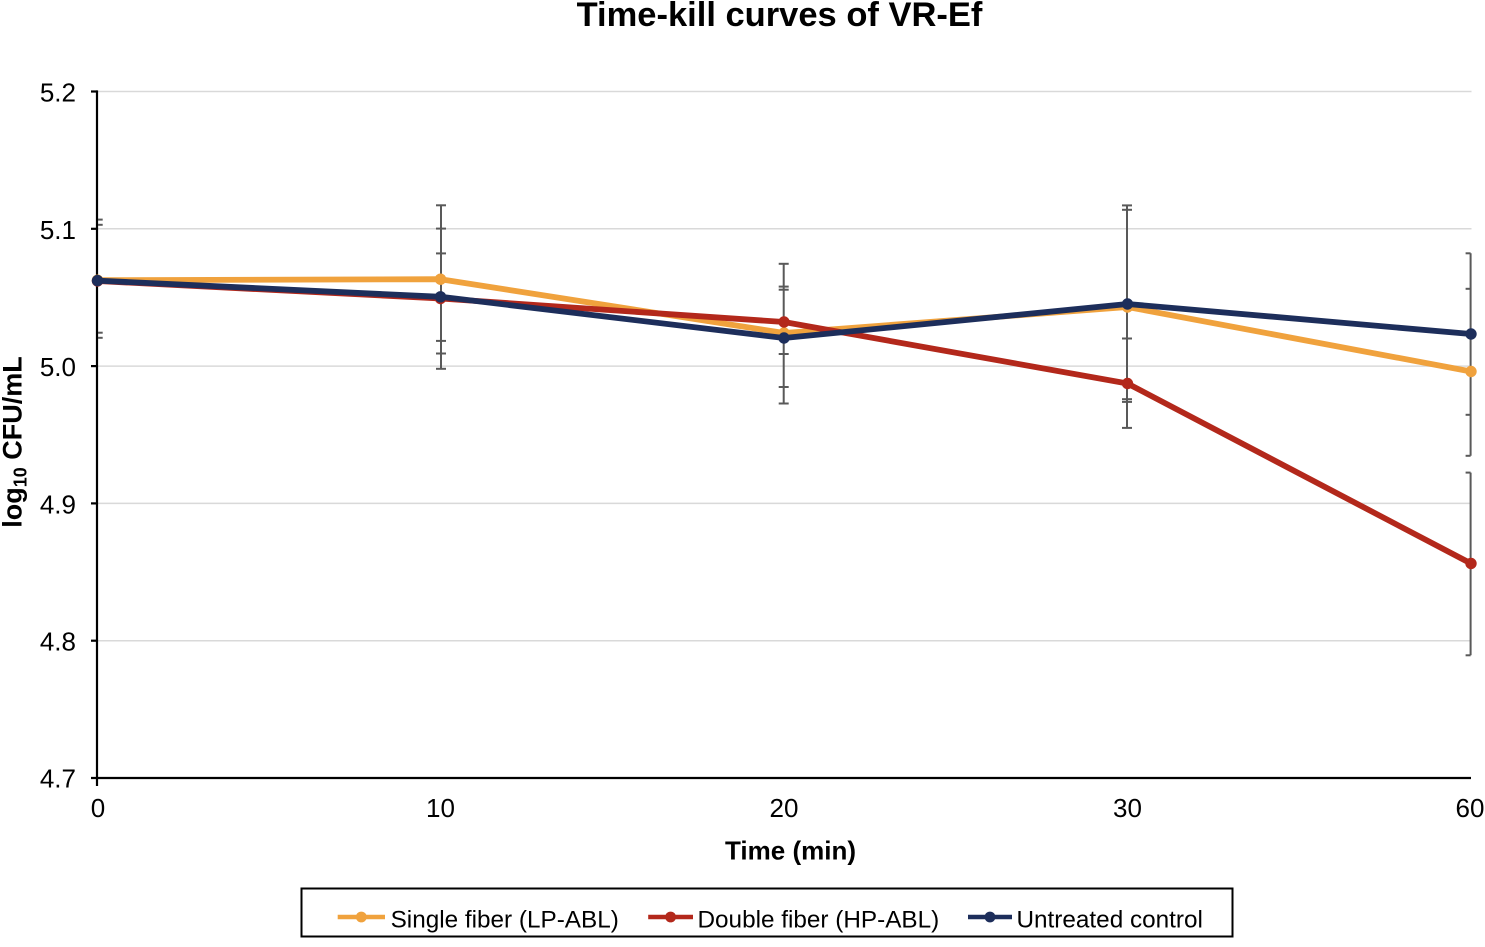 Image resolution: width=1485 pixels, height=947 pixels. Describe the element at coordinates (58, 779) in the screenshot. I see `svg-text: 4.7` at that location.